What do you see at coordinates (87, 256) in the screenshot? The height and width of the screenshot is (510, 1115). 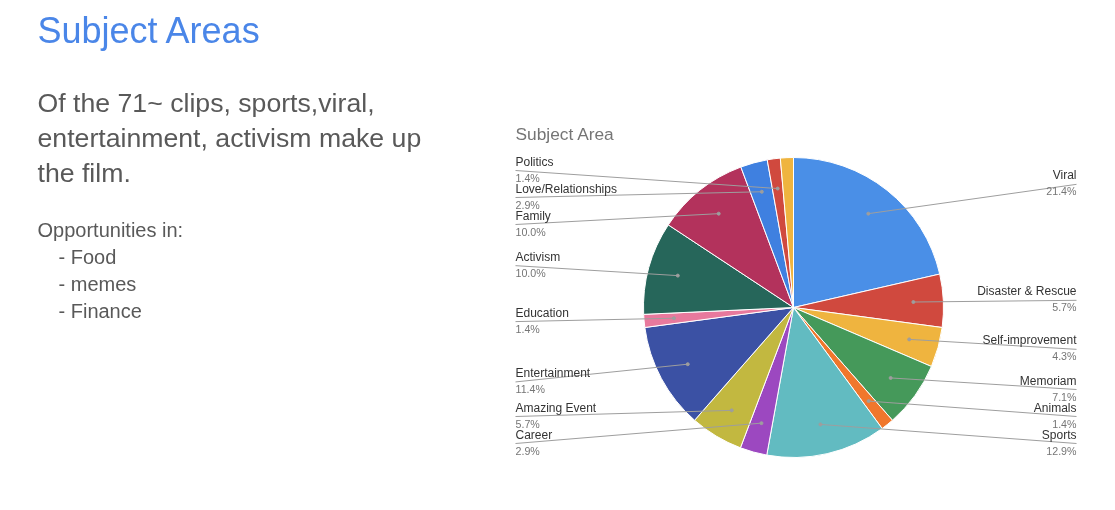 I see `text: - Food` at bounding box center [87, 256].